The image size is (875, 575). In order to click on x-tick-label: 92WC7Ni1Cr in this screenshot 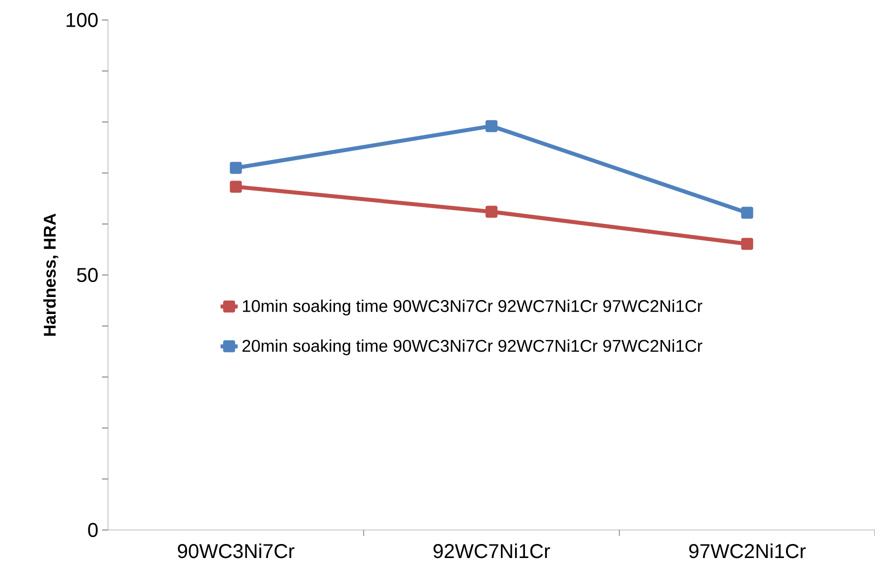, I will do `click(492, 551)`.